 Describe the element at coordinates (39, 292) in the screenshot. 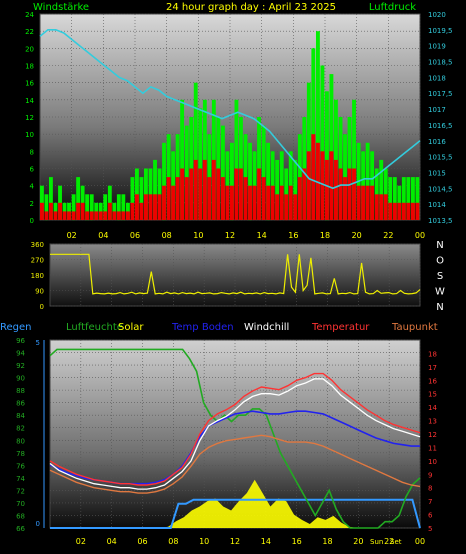

I see `y-tick-left: 90` at that location.